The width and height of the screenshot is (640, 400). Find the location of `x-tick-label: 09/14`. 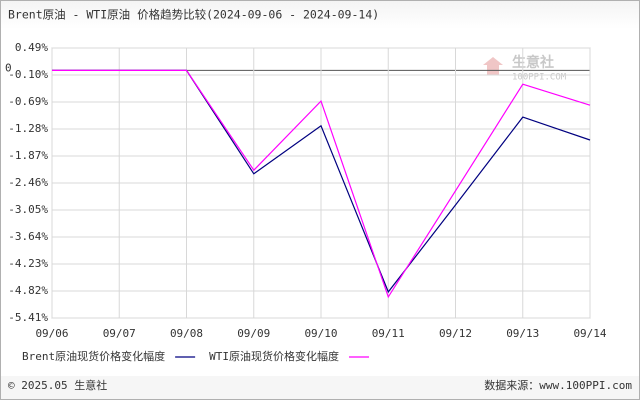

x-tick-label: 09/14 is located at coordinates (589, 333).